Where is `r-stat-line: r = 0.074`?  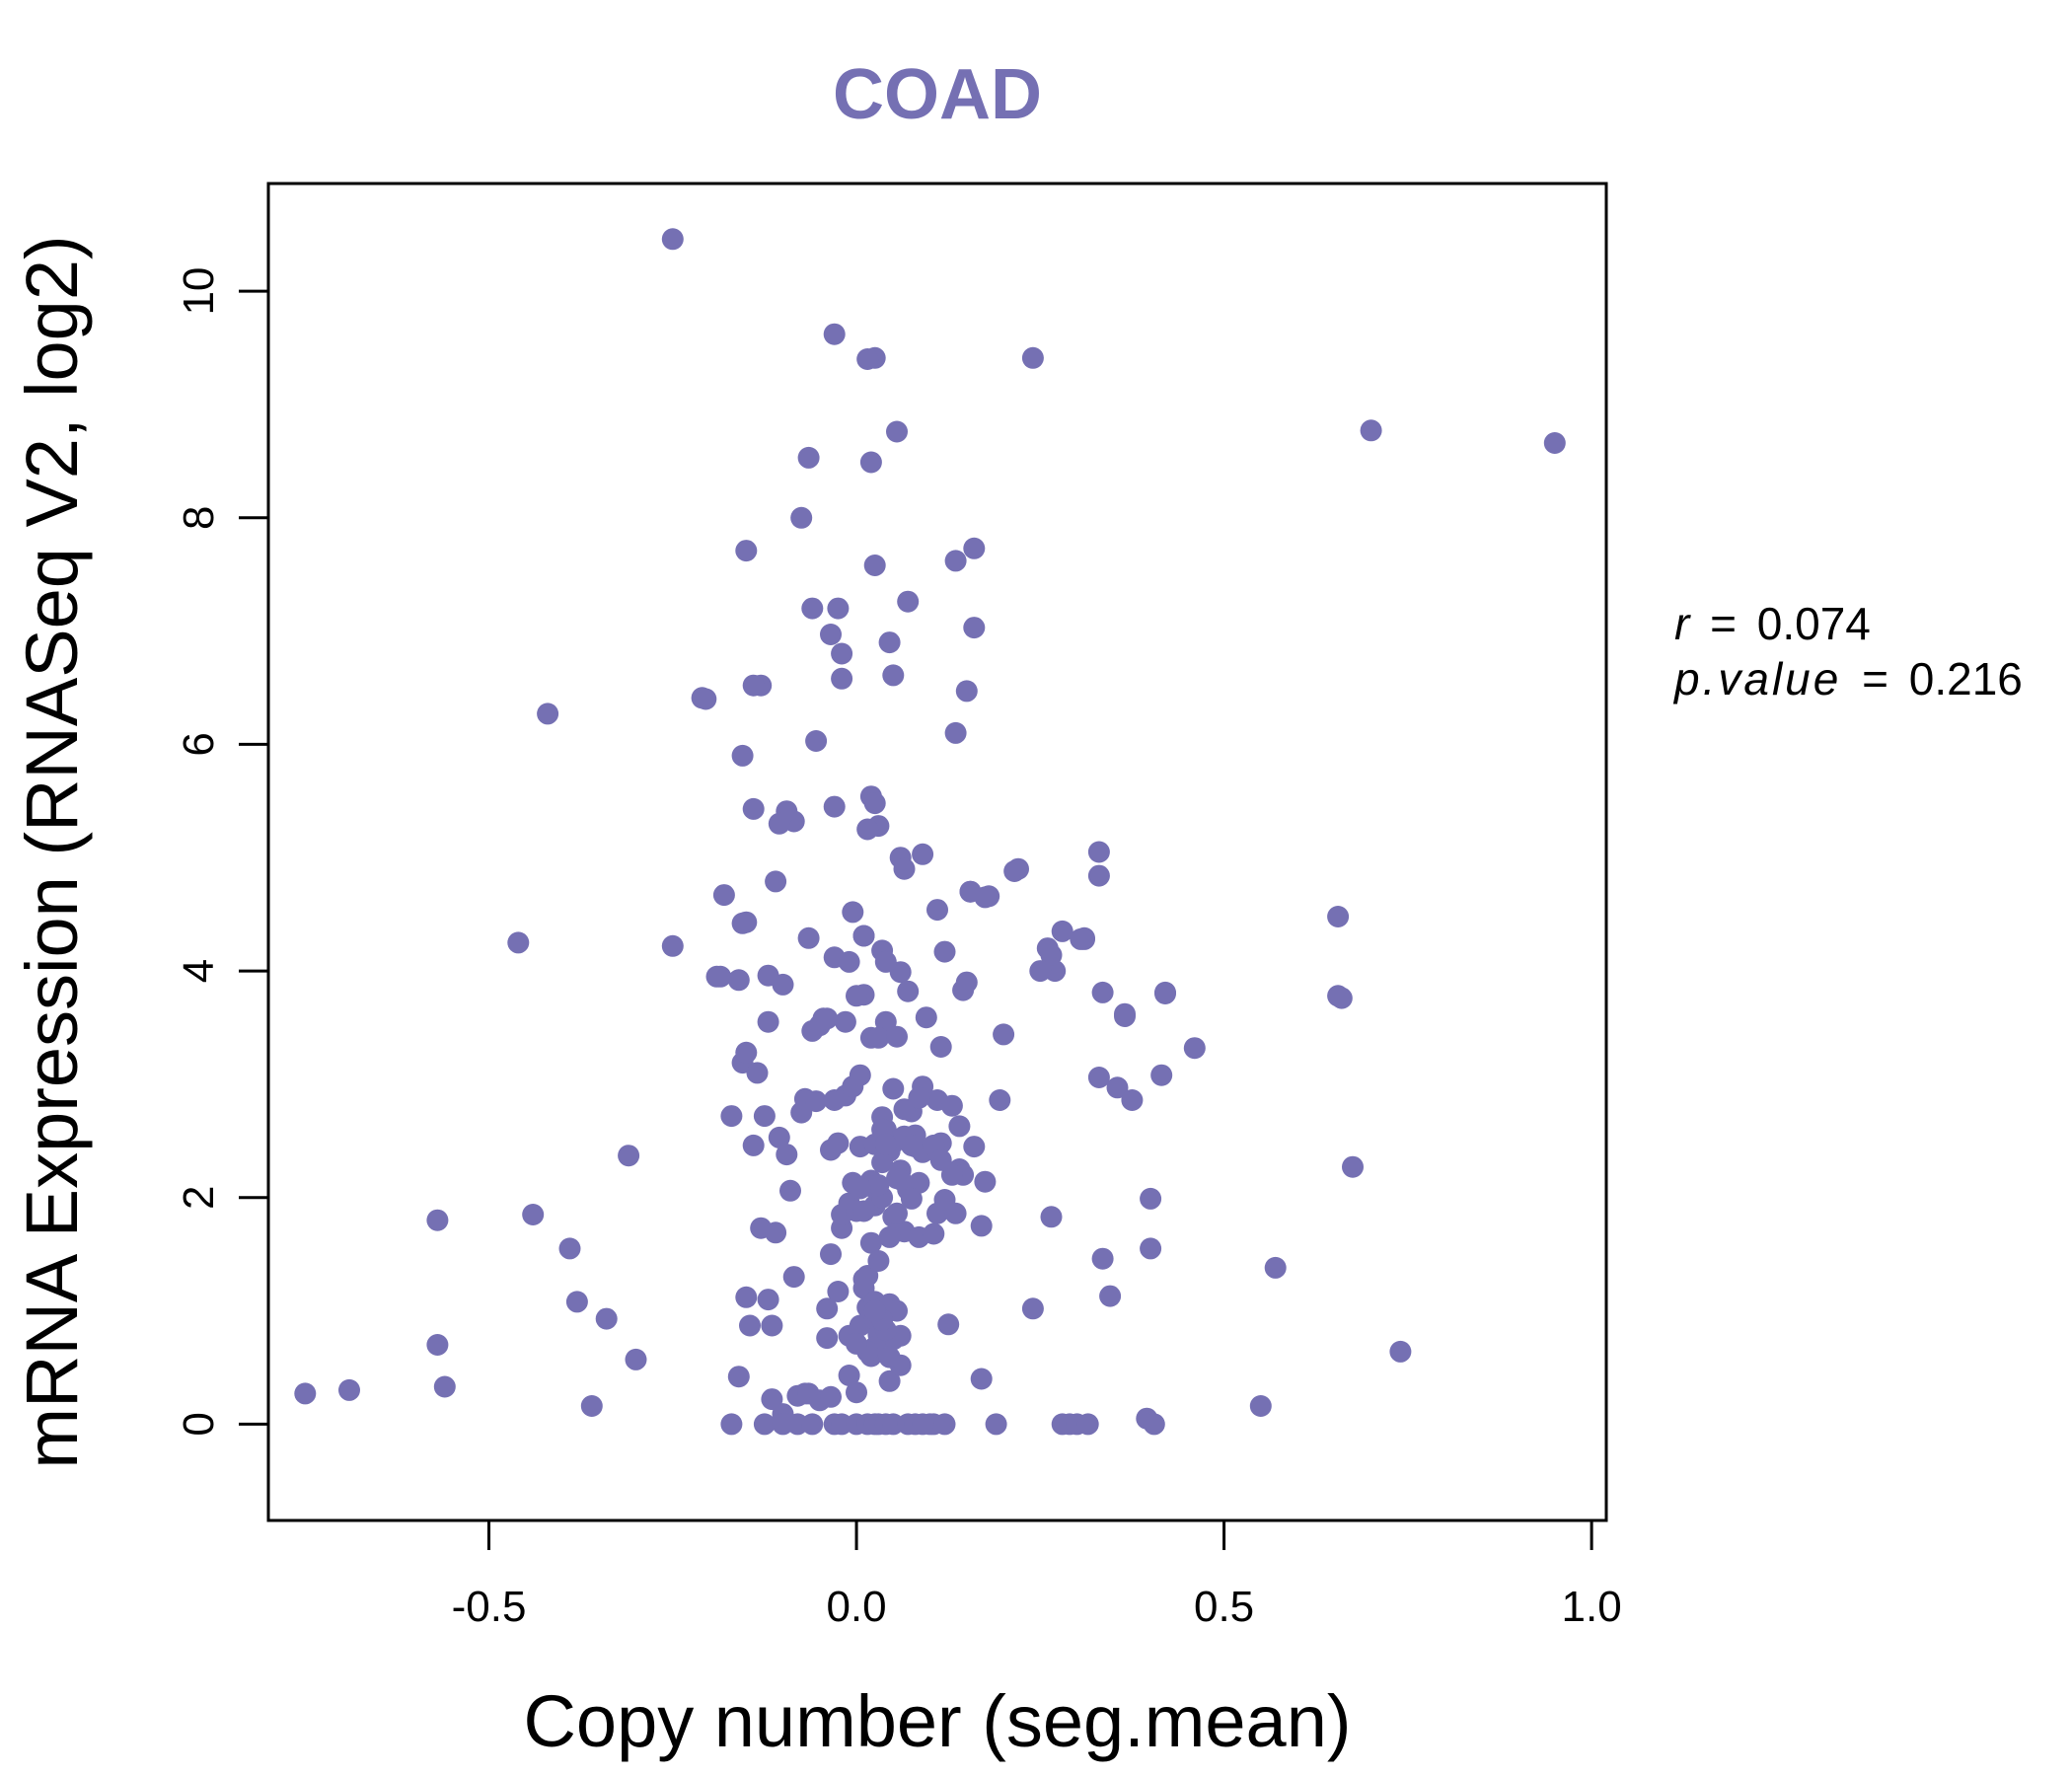
r-stat-line: r = 0.074 is located at coordinates (1773, 624).